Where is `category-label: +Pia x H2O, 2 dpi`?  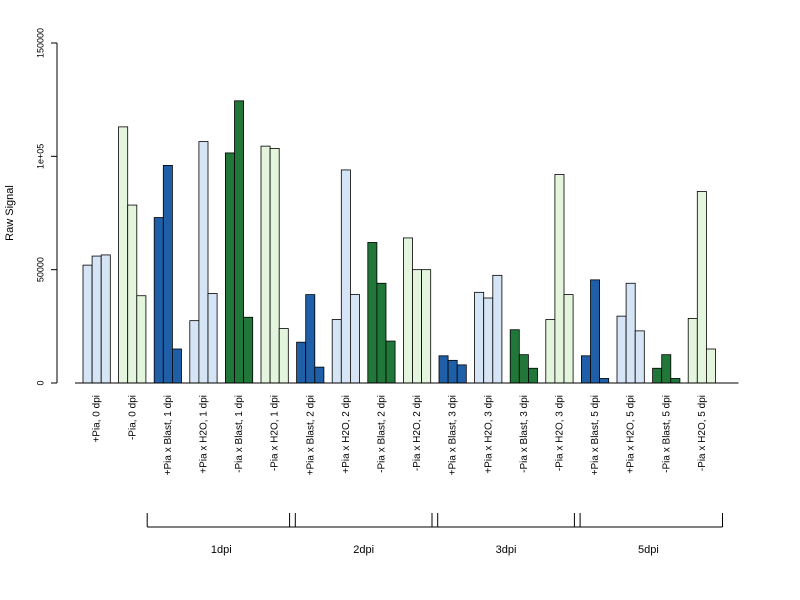 category-label: +Pia x H2O, 2 dpi is located at coordinates (346, 434).